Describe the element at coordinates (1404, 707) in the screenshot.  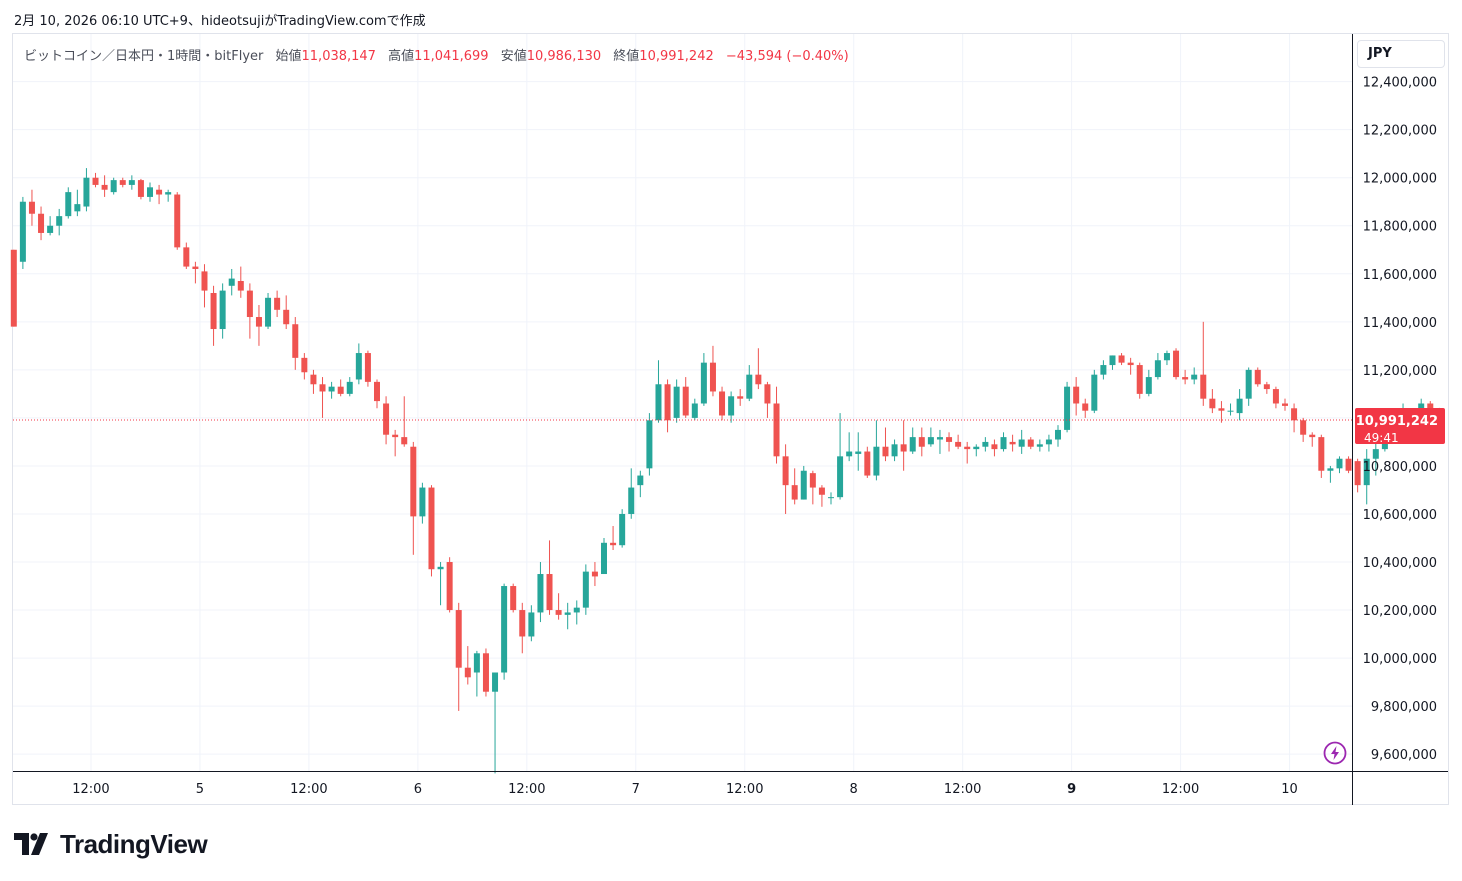
I see `y-tick-label: 9,800,000` at that location.